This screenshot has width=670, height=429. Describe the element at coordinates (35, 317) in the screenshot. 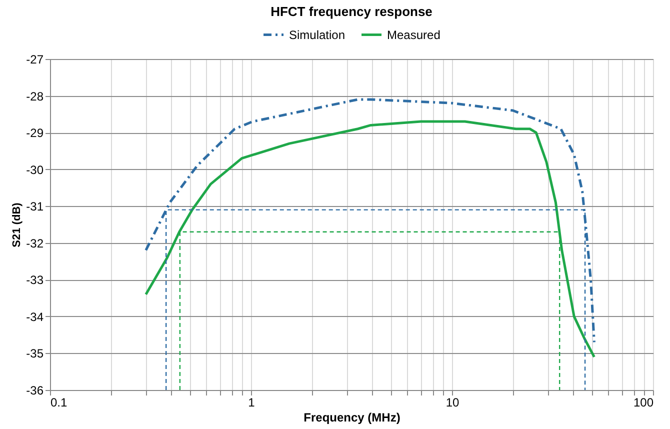

I see `y-tick-label: -34` at that location.